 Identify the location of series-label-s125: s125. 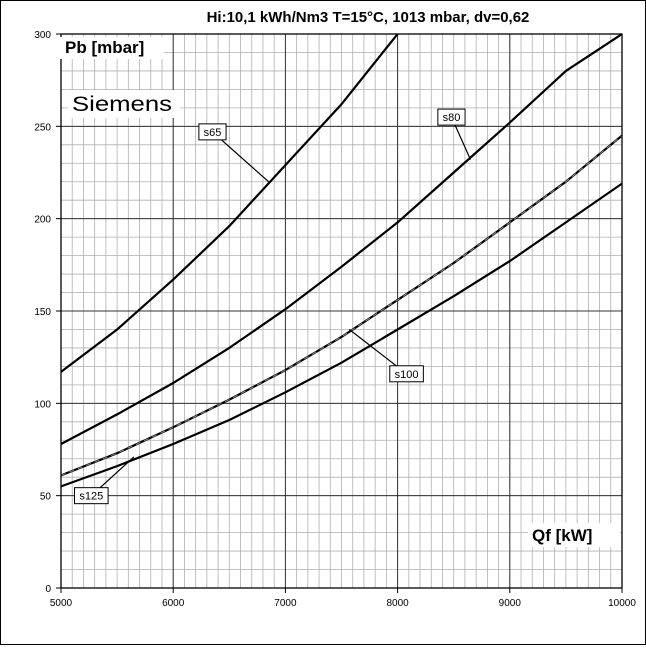
(91, 497).